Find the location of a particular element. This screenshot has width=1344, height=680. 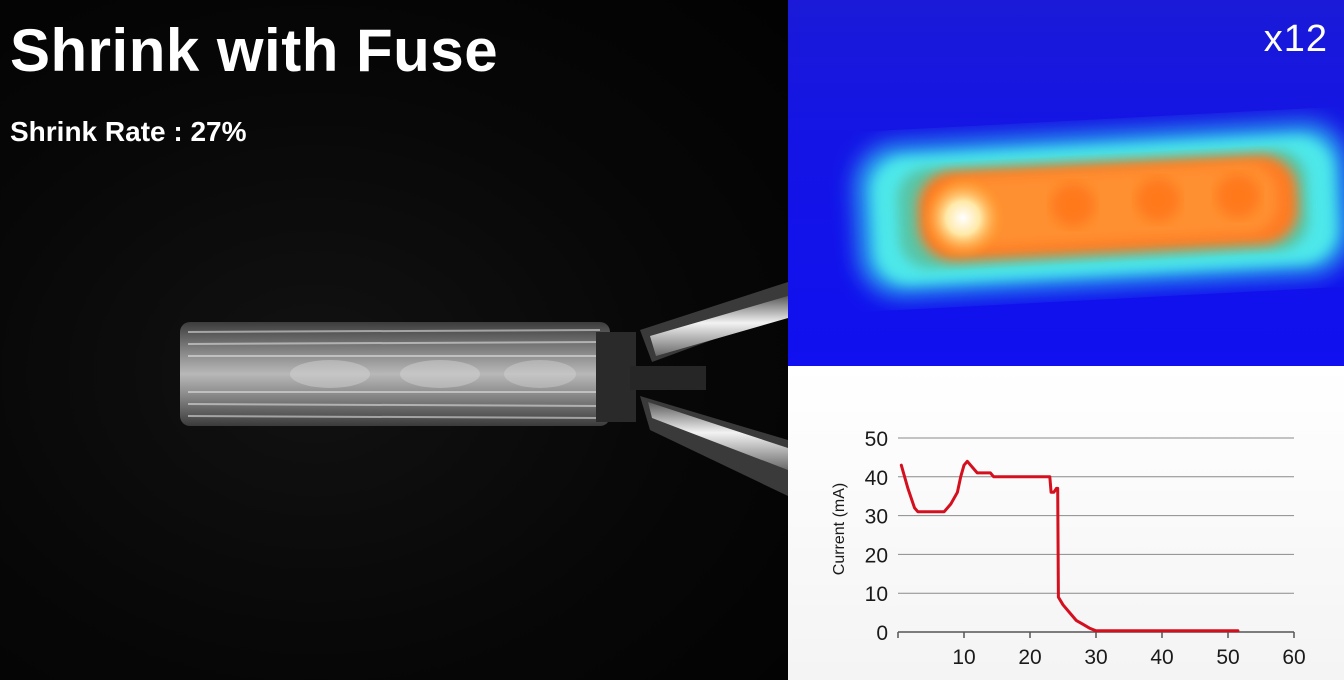

y-axis-title: Current (mA) is located at coordinates (839, 529).